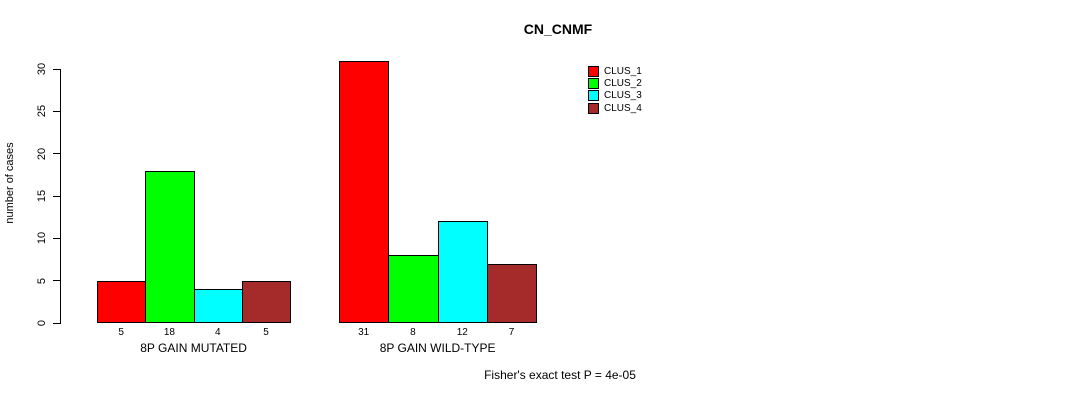 Image resolution: width=1090 pixels, height=400 pixels. Describe the element at coordinates (169, 332) in the screenshot. I see `bar-value-label: 18` at that location.